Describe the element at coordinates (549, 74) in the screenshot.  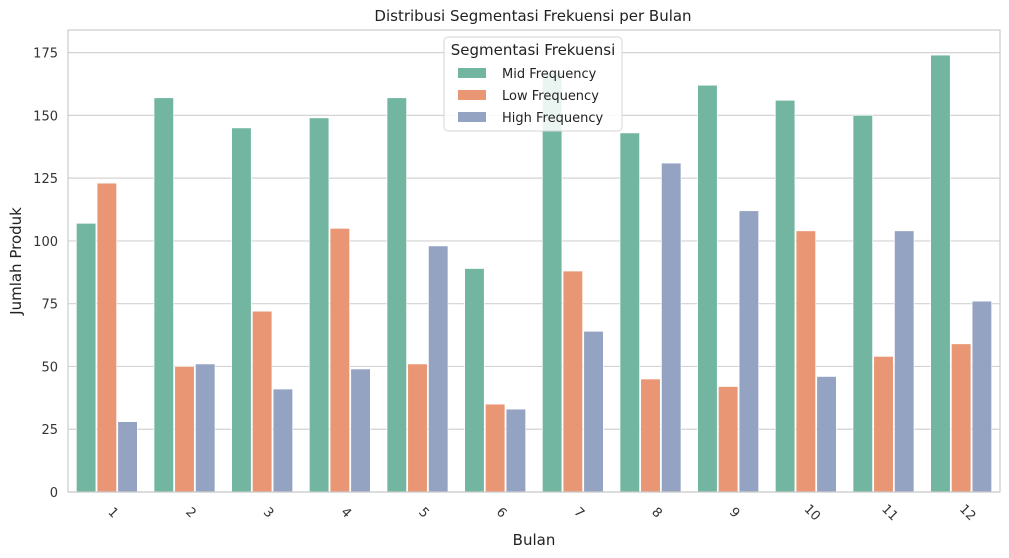
I see `legend-entry: Mid Frequency` at that location.